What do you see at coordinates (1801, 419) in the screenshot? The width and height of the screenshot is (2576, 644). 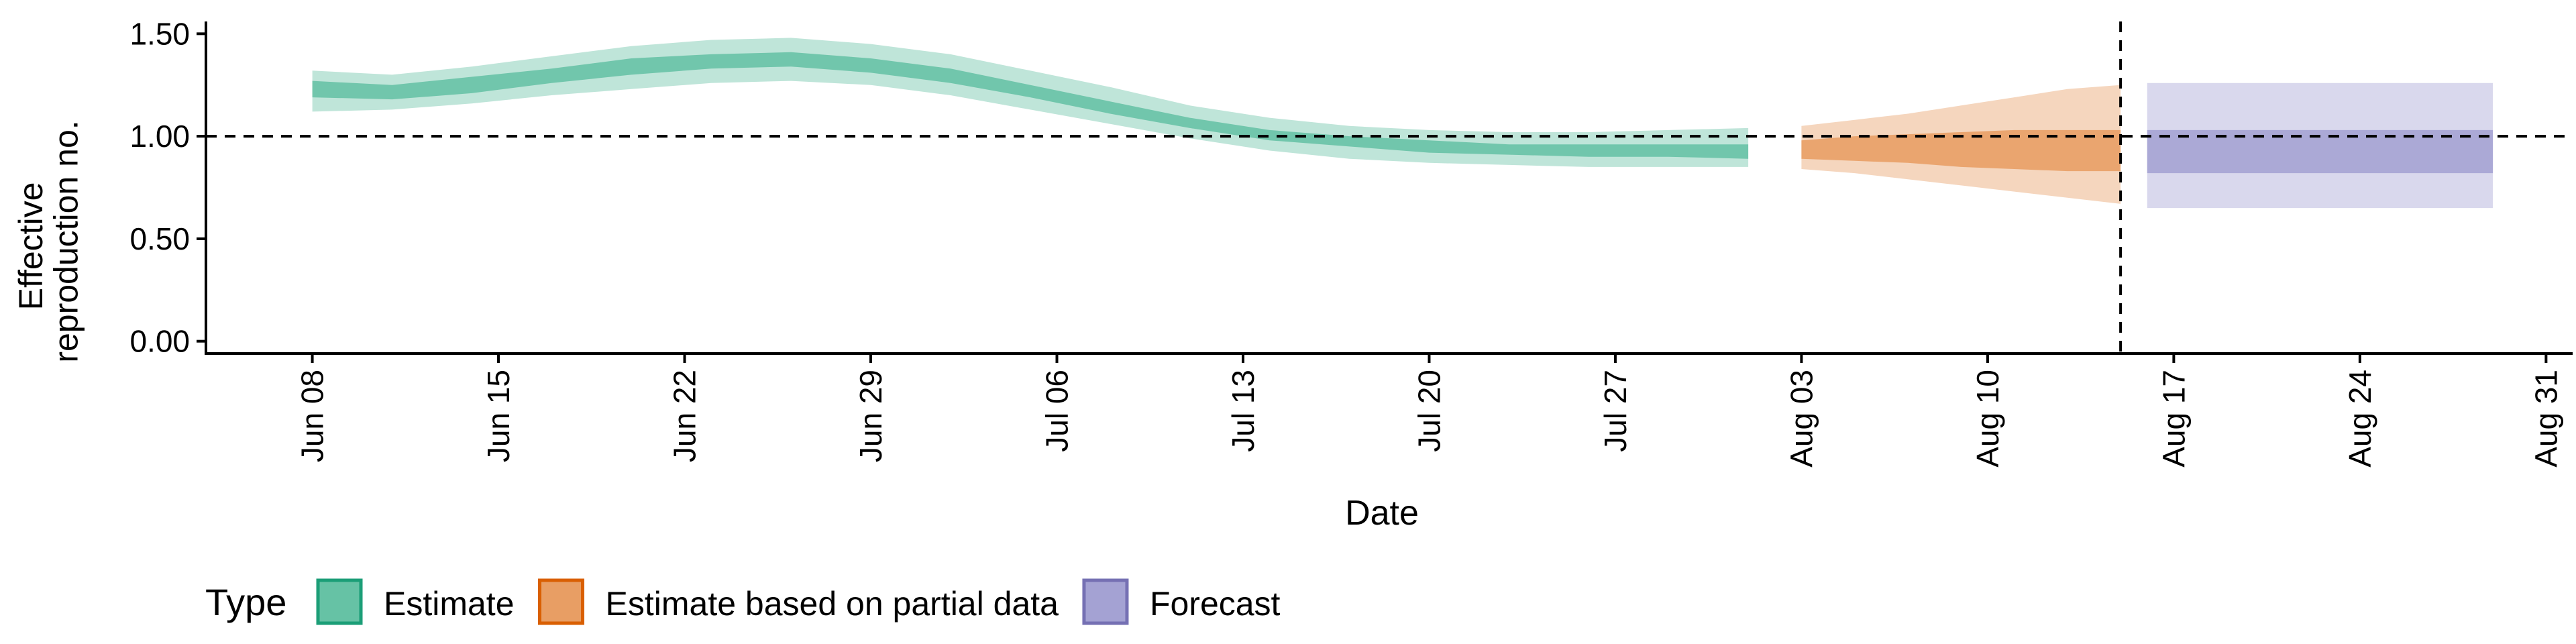 I see `x-tick-label: Aug 03` at bounding box center [1801, 419].